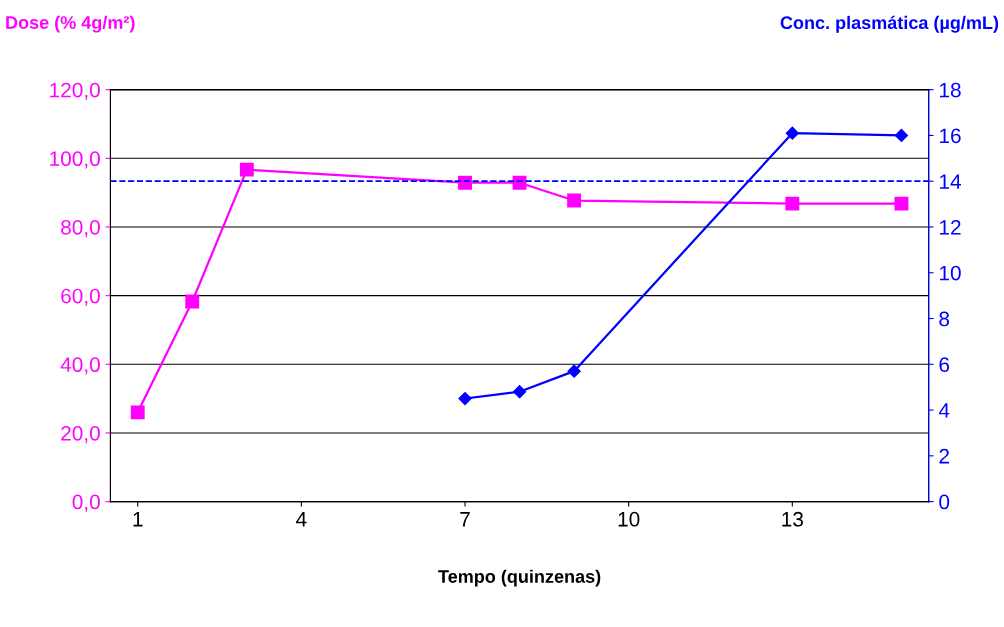 This screenshot has height=627, width=1004. What do you see at coordinates (889, 24) in the screenshot?
I see `y2-axis-title: Conc. plasmática (µg/mL)` at bounding box center [889, 24].